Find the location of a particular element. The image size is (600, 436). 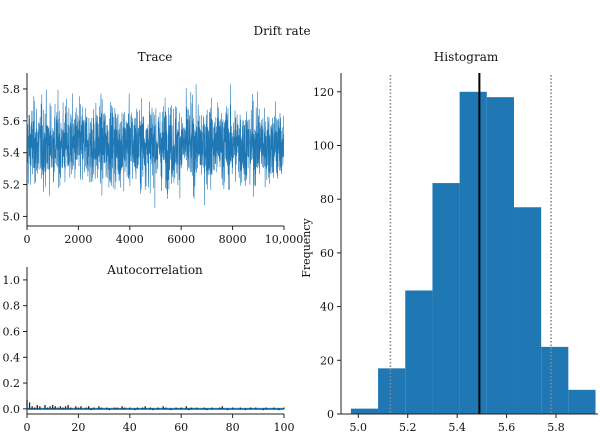

trace-x-tick-label: 6000 is located at coordinates (181, 239).